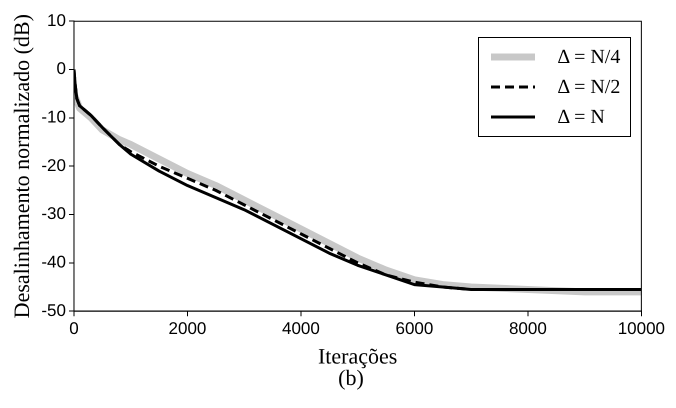  Describe the element at coordinates (56, 20) in the screenshot. I see `y-tick-label: 10` at that location.